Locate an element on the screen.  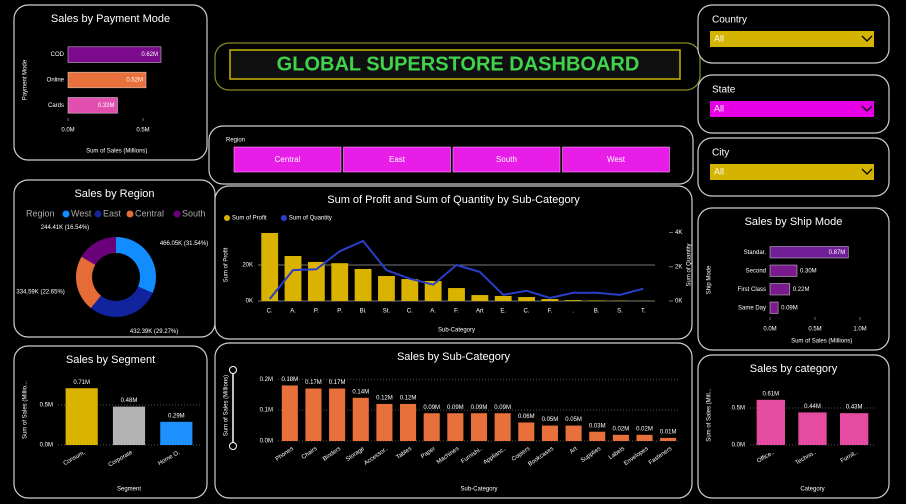
data-label: 0.43M is located at coordinates (854, 408).